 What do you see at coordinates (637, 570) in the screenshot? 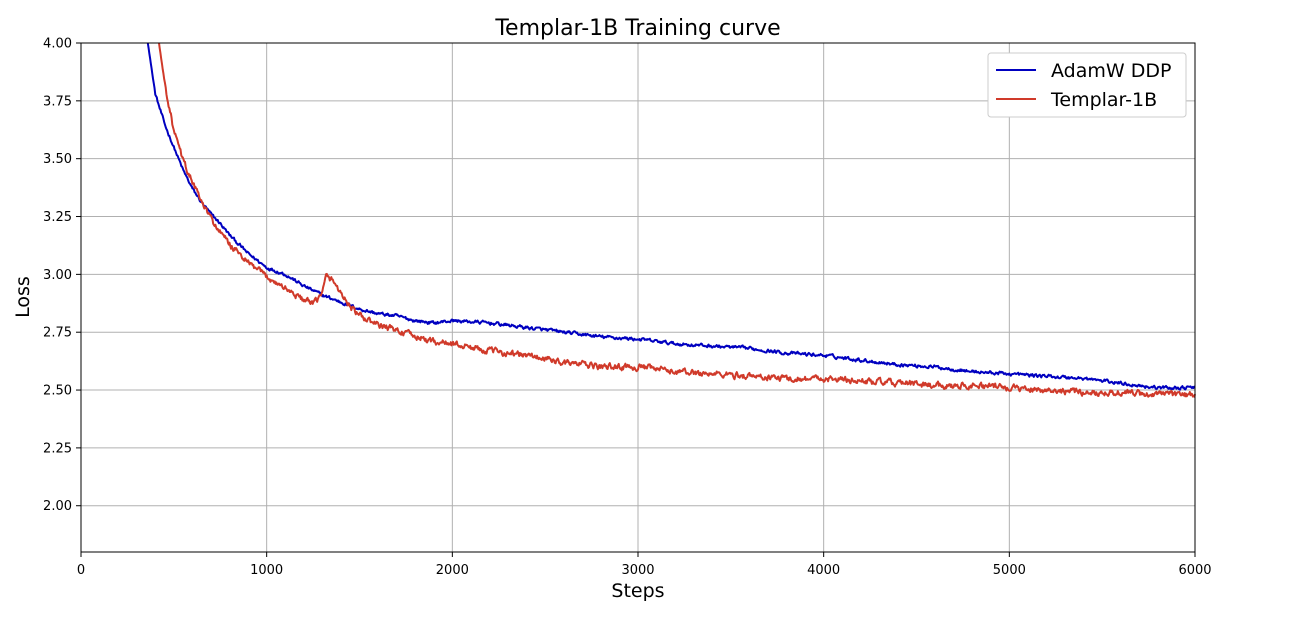
I see `x-tick-label: 3000` at bounding box center [637, 570].